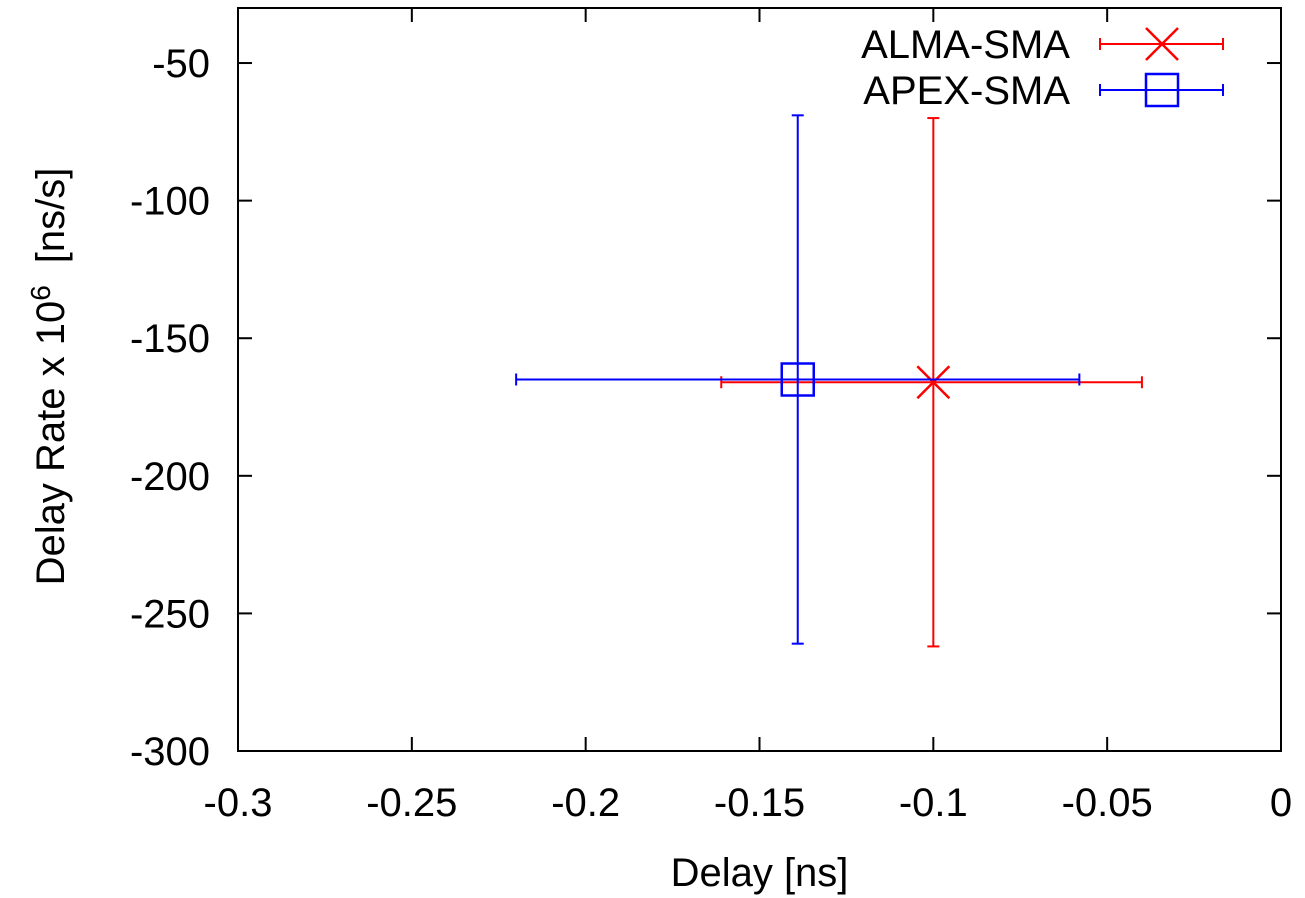  What do you see at coordinates (170, 477) in the screenshot?
I see `y-tick-label: -200` at bounding box center [170, 477].